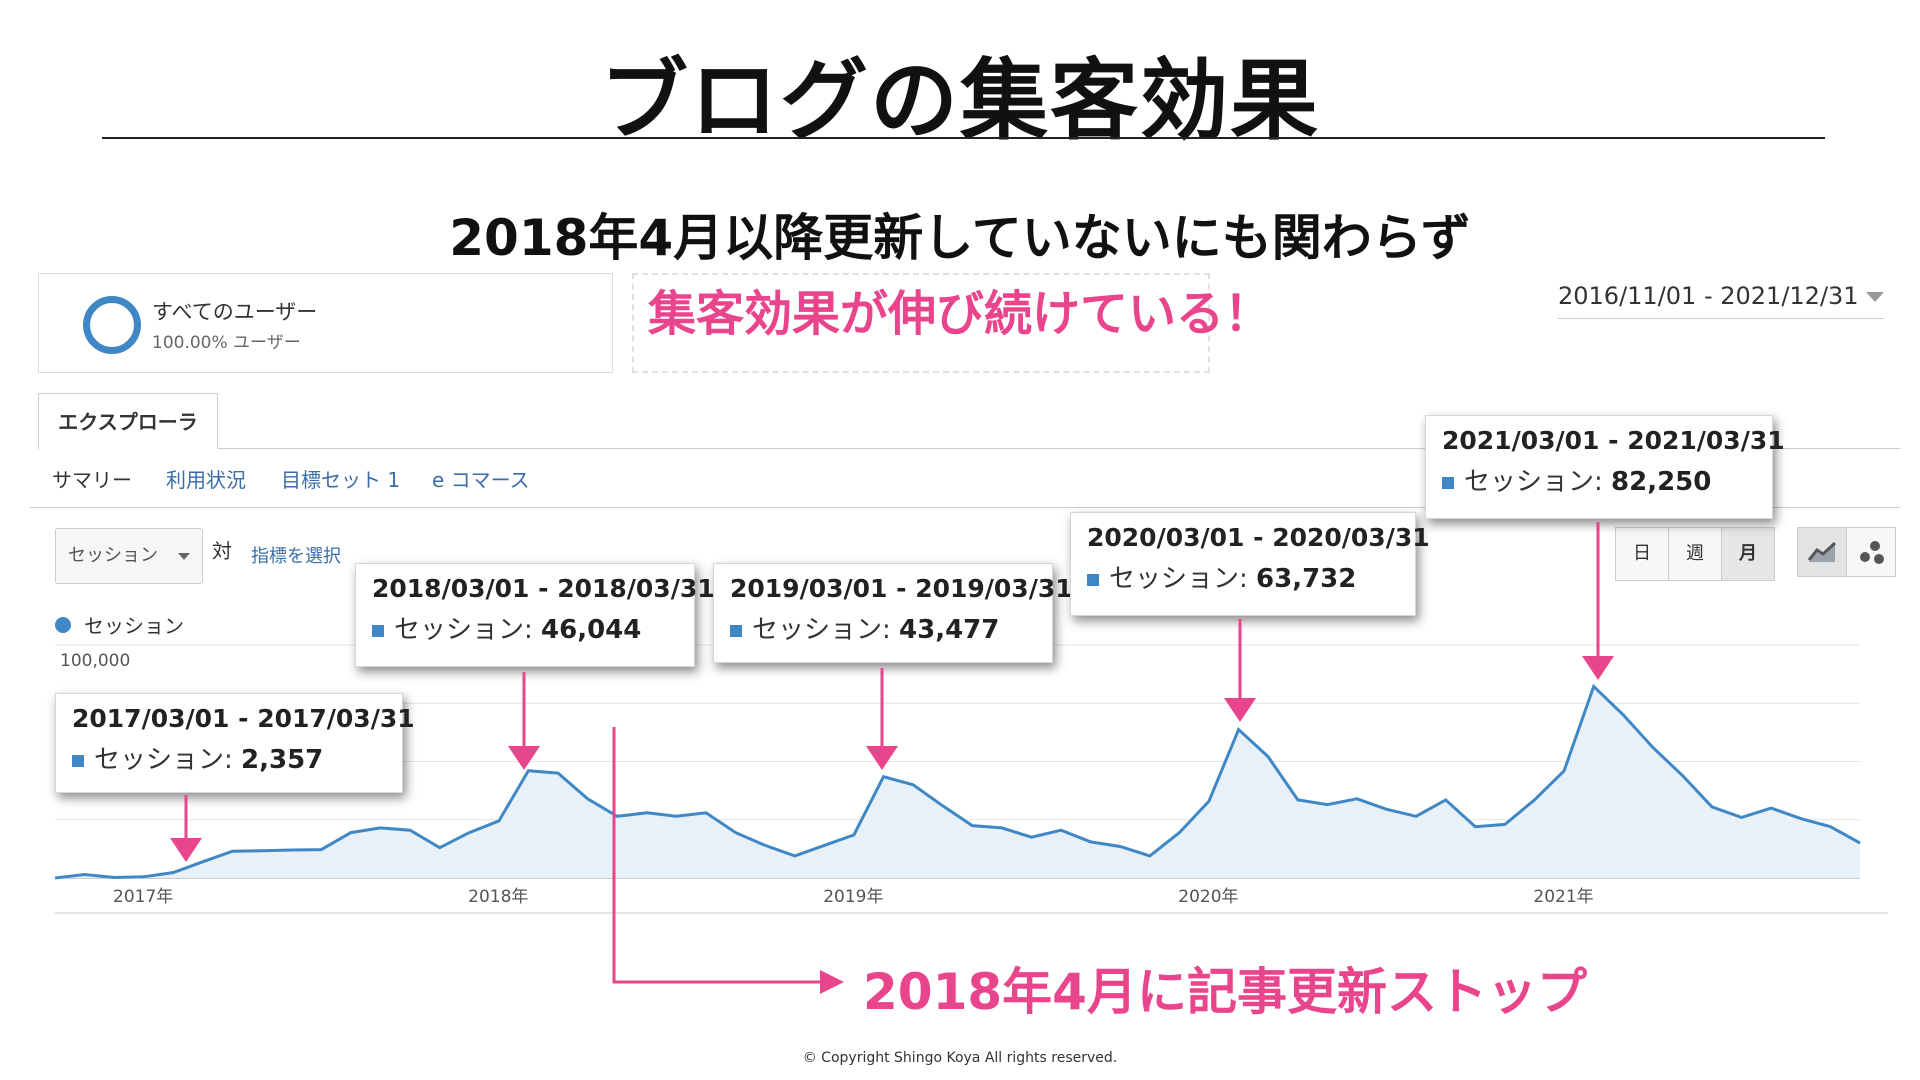 This screenshot has width=1920, height=1080. What do you see at coordinates (1708, 296) in the screenshot?
I see `date-range-text: 2016/11/01 - 2021/12/31` at bounding box center [1708, 296].